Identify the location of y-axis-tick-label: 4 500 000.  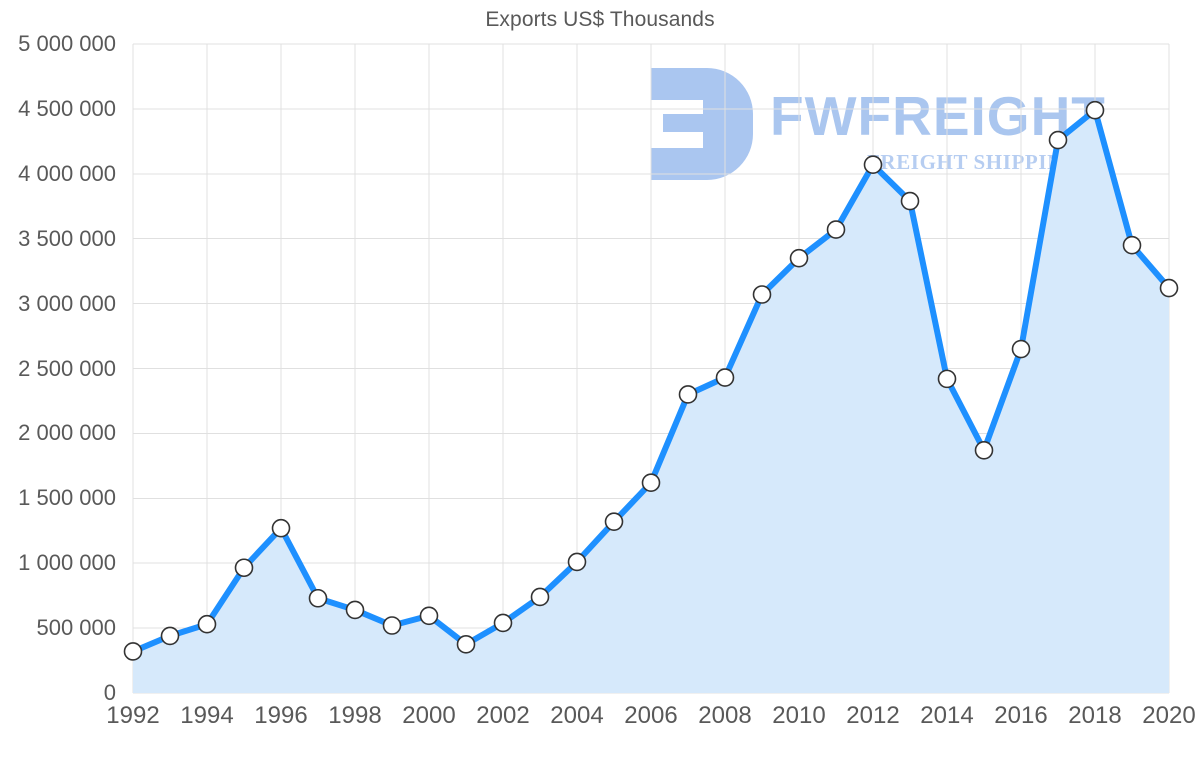
(67, 108).